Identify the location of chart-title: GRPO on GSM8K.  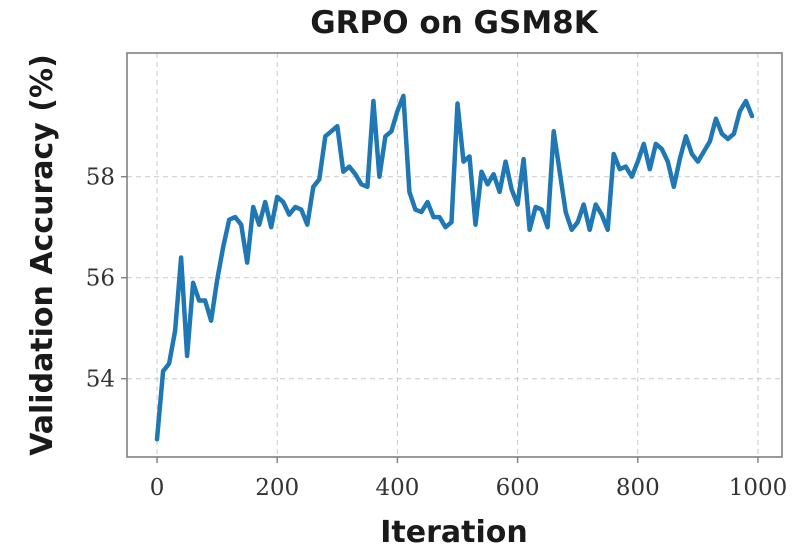
(454, 23).